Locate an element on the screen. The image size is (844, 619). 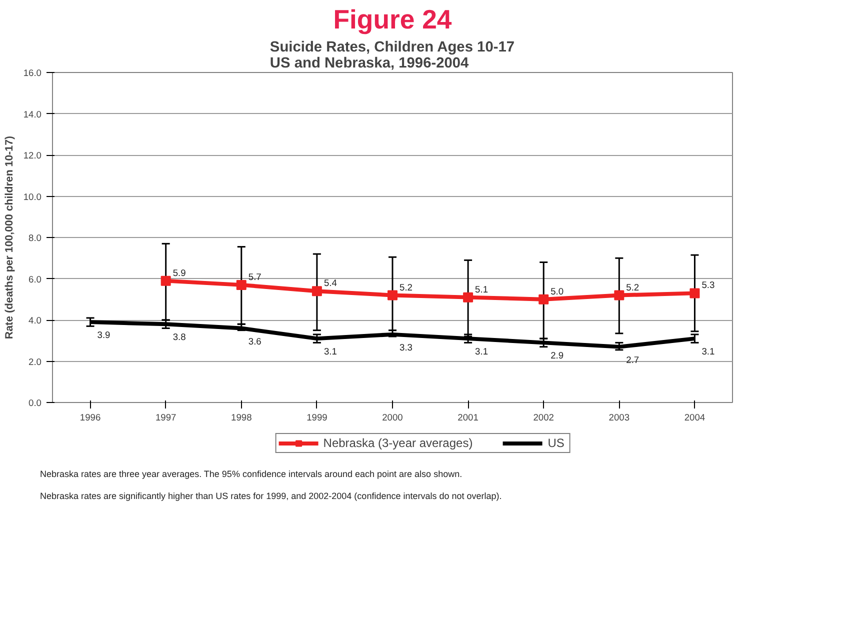
x-tick-label: 1999 is located at coordinates (317, 417).